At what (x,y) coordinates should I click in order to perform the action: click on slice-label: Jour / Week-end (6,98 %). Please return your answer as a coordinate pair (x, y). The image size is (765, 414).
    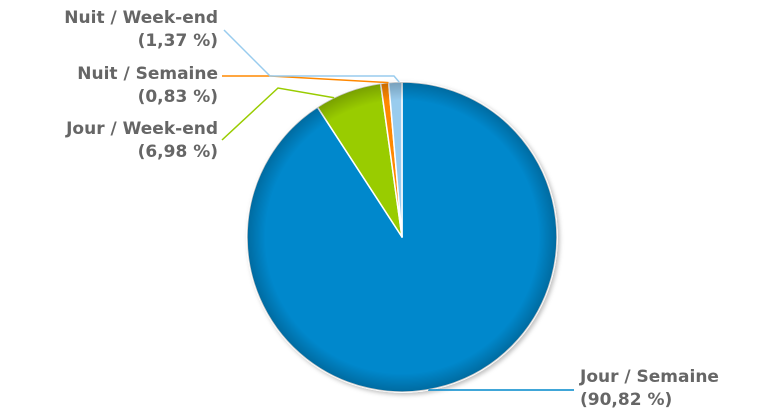
    Looking at the image, I should click on (141, 140).